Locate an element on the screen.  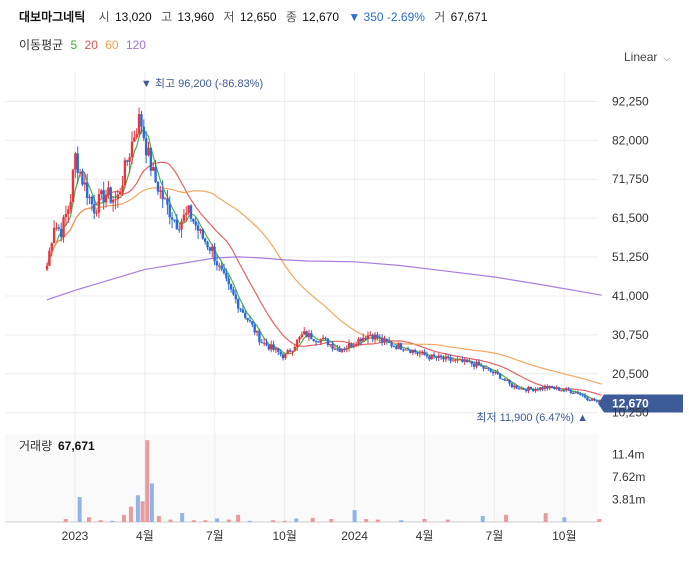
ma-legend-label: 이동평균 is located at coordinates (41, 45).